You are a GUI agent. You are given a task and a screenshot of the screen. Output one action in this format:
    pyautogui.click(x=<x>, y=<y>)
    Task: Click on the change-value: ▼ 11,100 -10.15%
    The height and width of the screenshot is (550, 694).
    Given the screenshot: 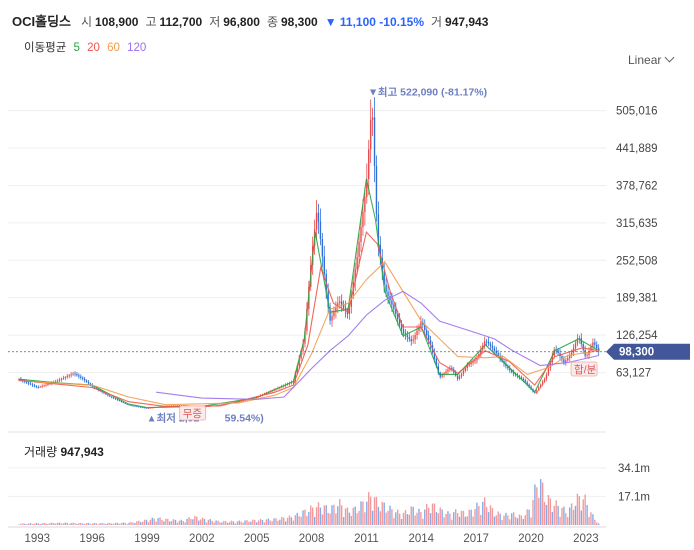 What is the action you would take?
    pyautogui.click(x=374, y=22)
    